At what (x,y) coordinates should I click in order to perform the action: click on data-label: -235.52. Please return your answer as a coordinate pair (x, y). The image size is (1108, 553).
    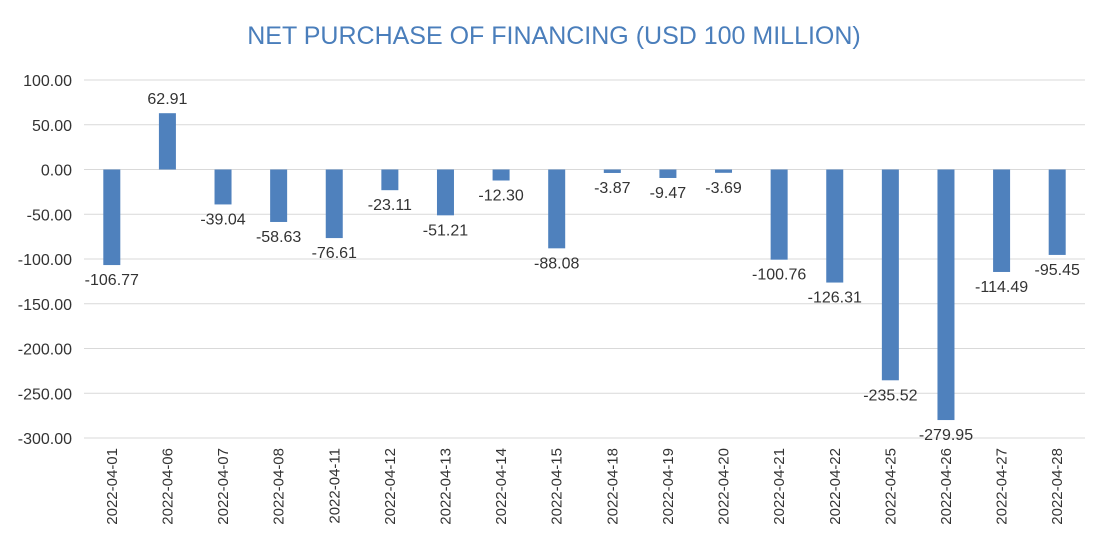
    Looking at the image, I should click on (890, 395).